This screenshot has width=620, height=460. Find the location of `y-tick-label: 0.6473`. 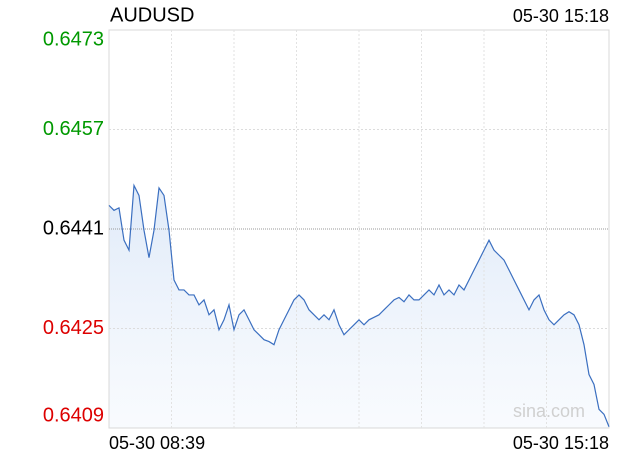

y-tick-label: 0.6473 is located at coordinates (73, 39).